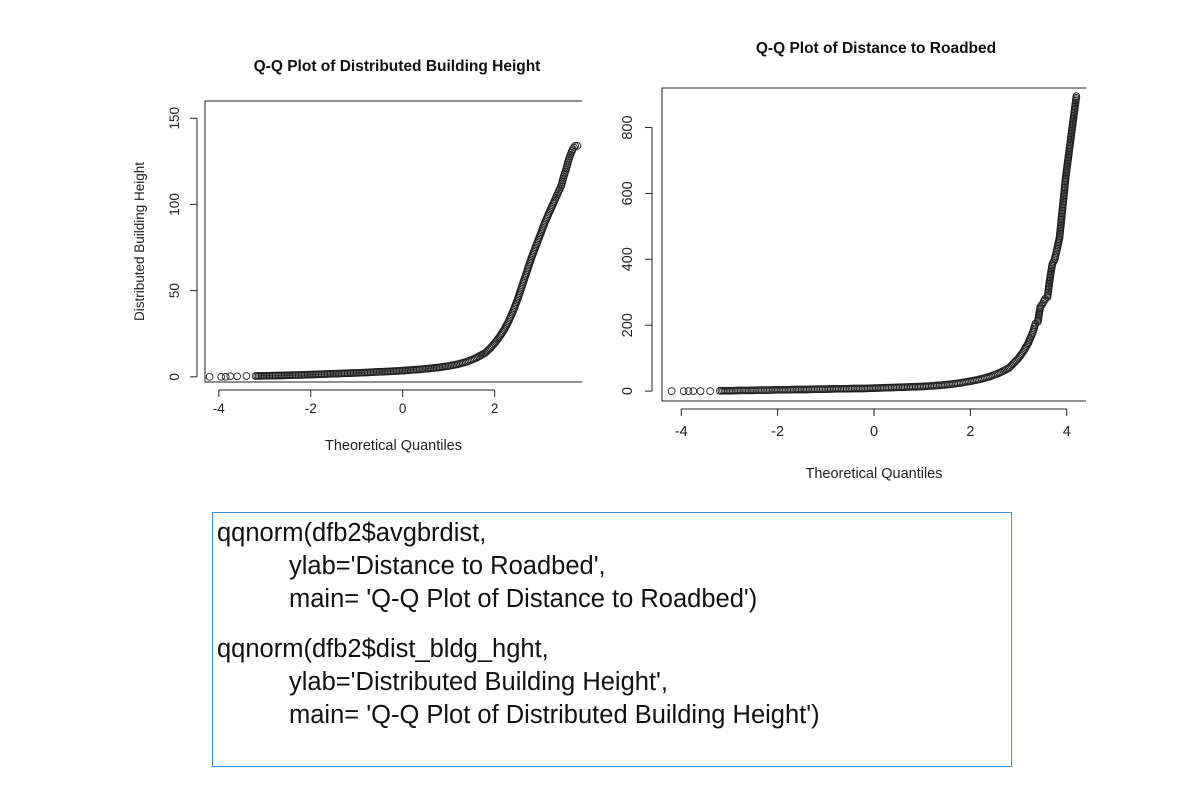 This screenshot has height=800, width=1200. Describe the element at coordinates (876, 48) in the screenshot. I see `chart-title: Q-Q Plot of Distance to Roadbed` at that location.